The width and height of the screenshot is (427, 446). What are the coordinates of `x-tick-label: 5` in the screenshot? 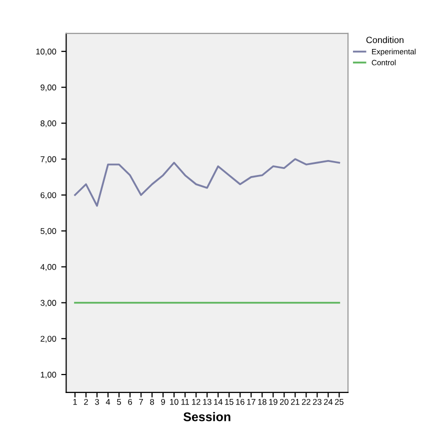 It's located at (119, 402).